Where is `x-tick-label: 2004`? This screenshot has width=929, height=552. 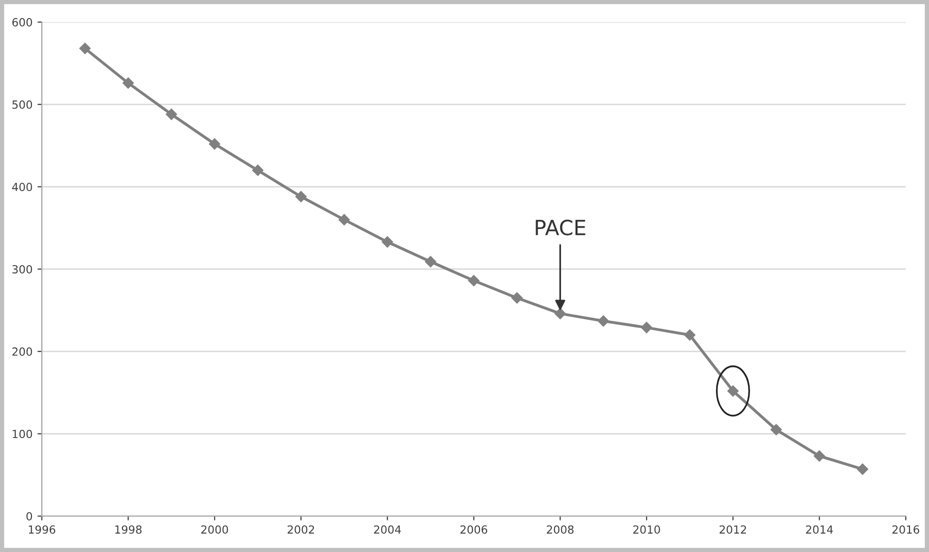 x-tick-label: 2004 is located at coordinates (387, 529).